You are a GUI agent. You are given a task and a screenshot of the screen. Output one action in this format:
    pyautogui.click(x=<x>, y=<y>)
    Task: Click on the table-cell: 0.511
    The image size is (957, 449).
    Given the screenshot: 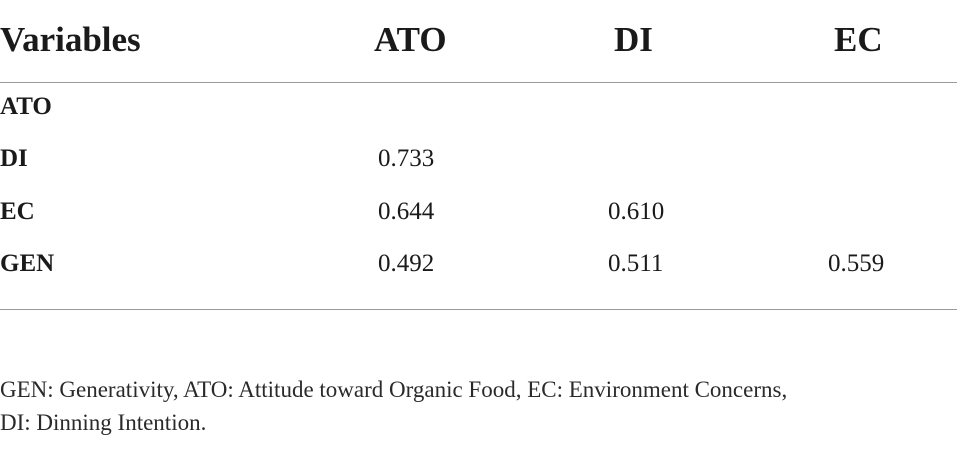 What is the action you would take?
    pyautogui.click(x=636, y=263)
    